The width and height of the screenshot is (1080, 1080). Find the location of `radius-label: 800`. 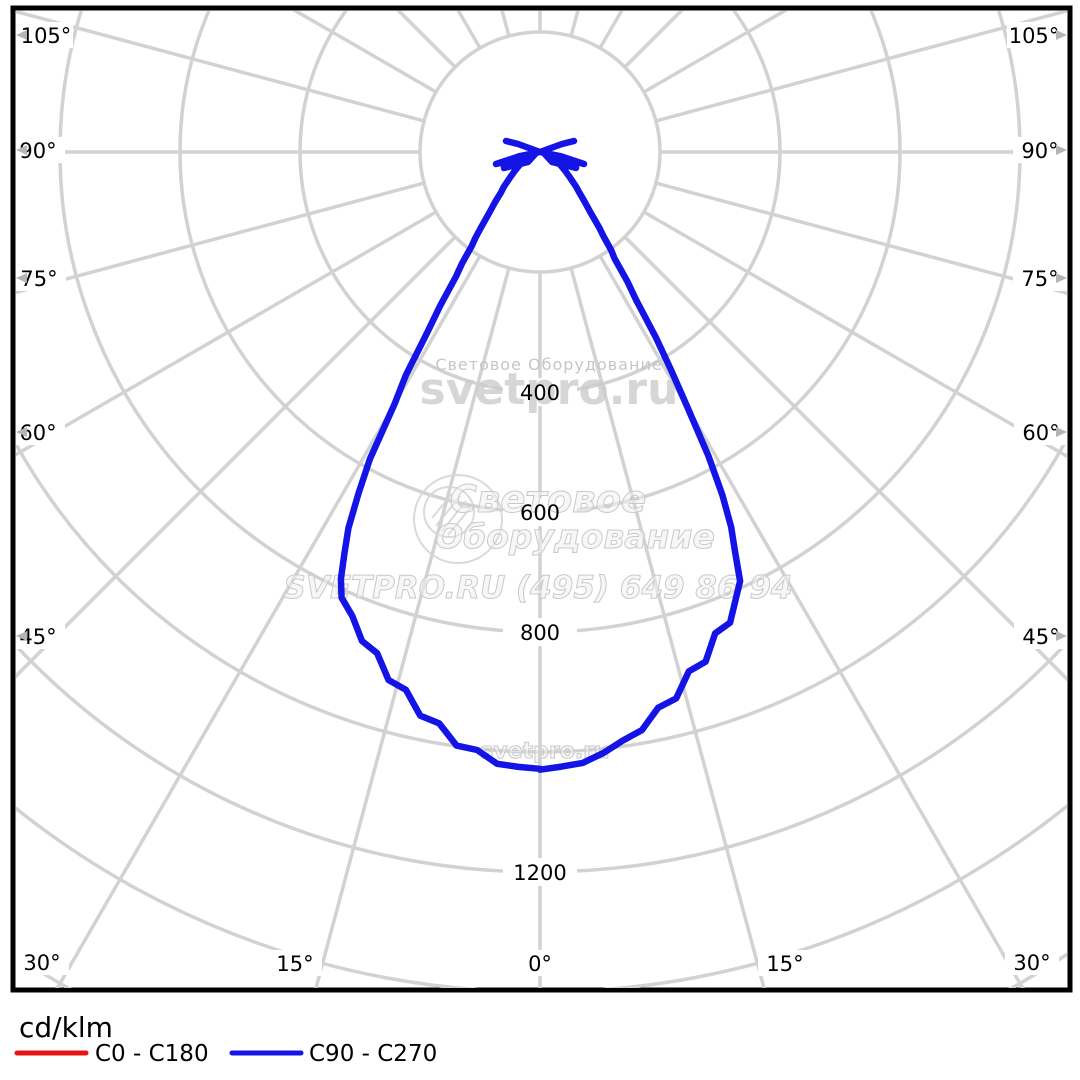

radius-label: 800 is located at coordinates (540, 633).